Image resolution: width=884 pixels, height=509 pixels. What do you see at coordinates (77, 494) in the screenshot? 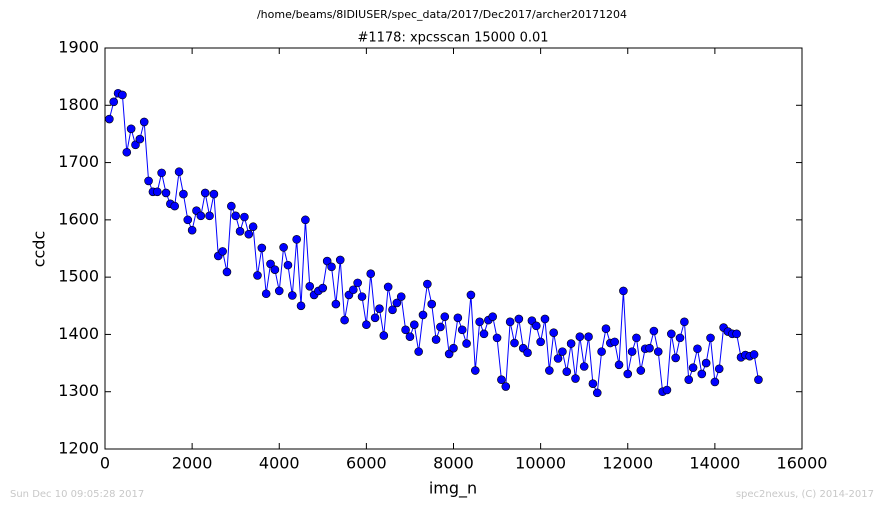
I see `footer-left: Sun Dec 10 09:05:28 2017` at bounding box center [77, 494].